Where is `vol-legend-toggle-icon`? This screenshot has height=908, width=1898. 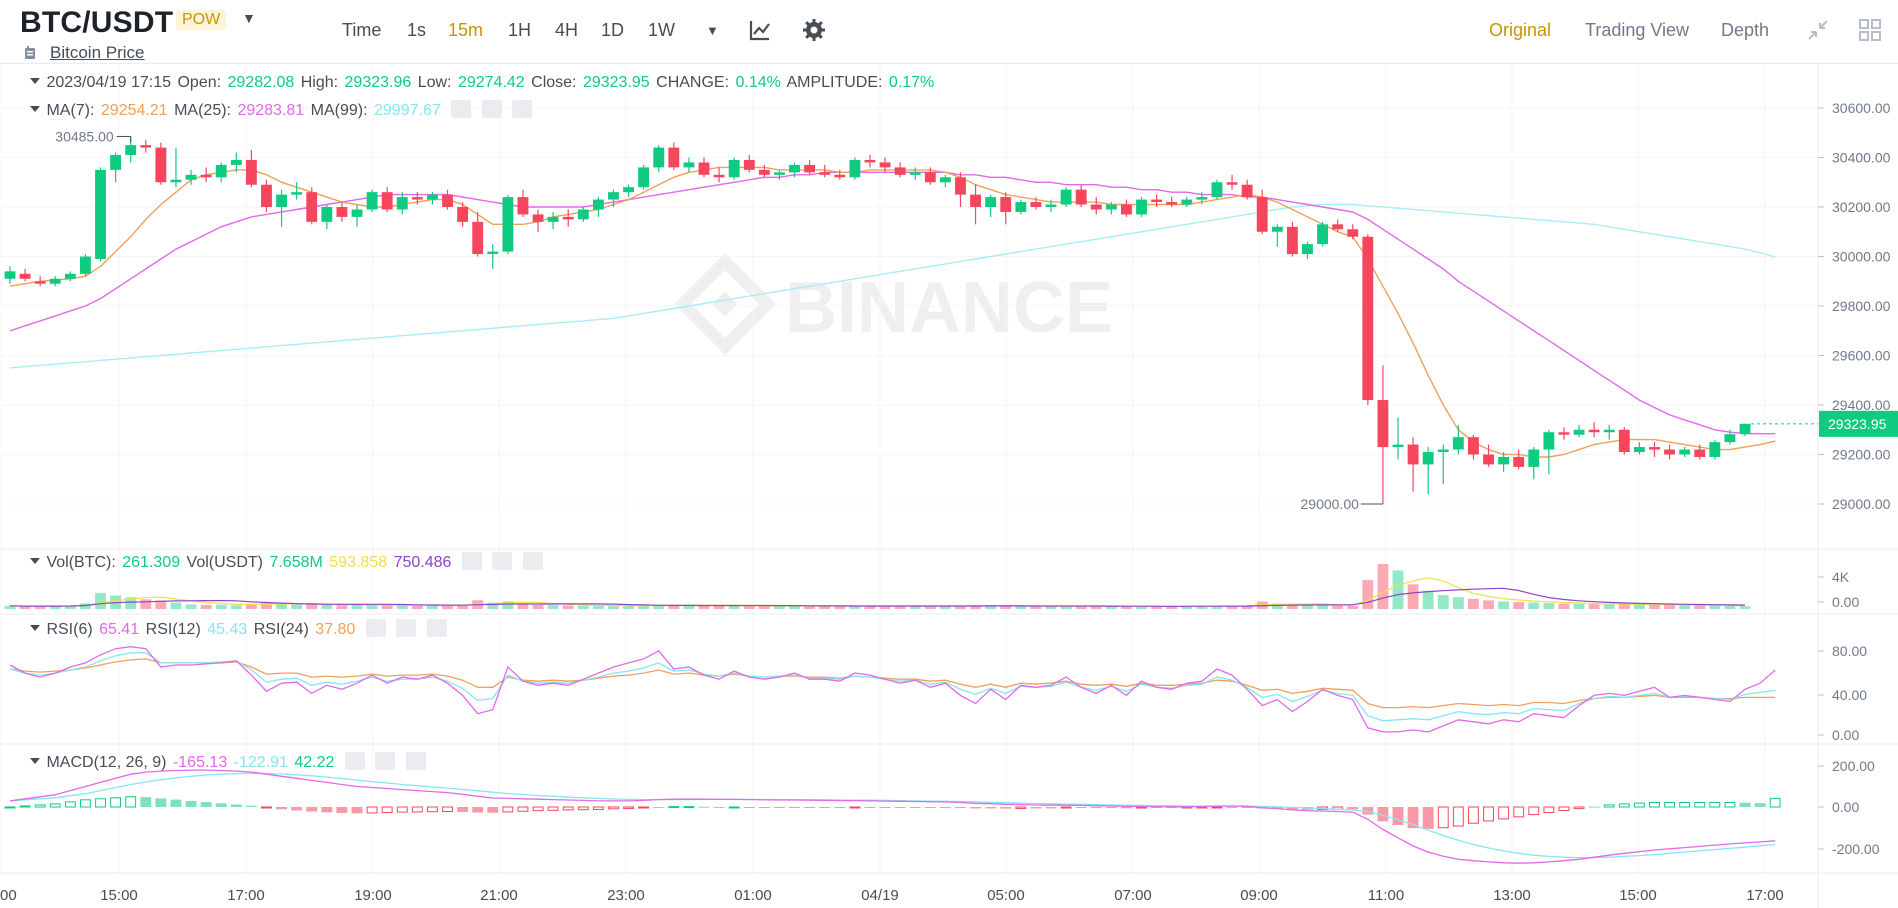
vol-legend-toggle-icon is located at coordinates (35, 561).